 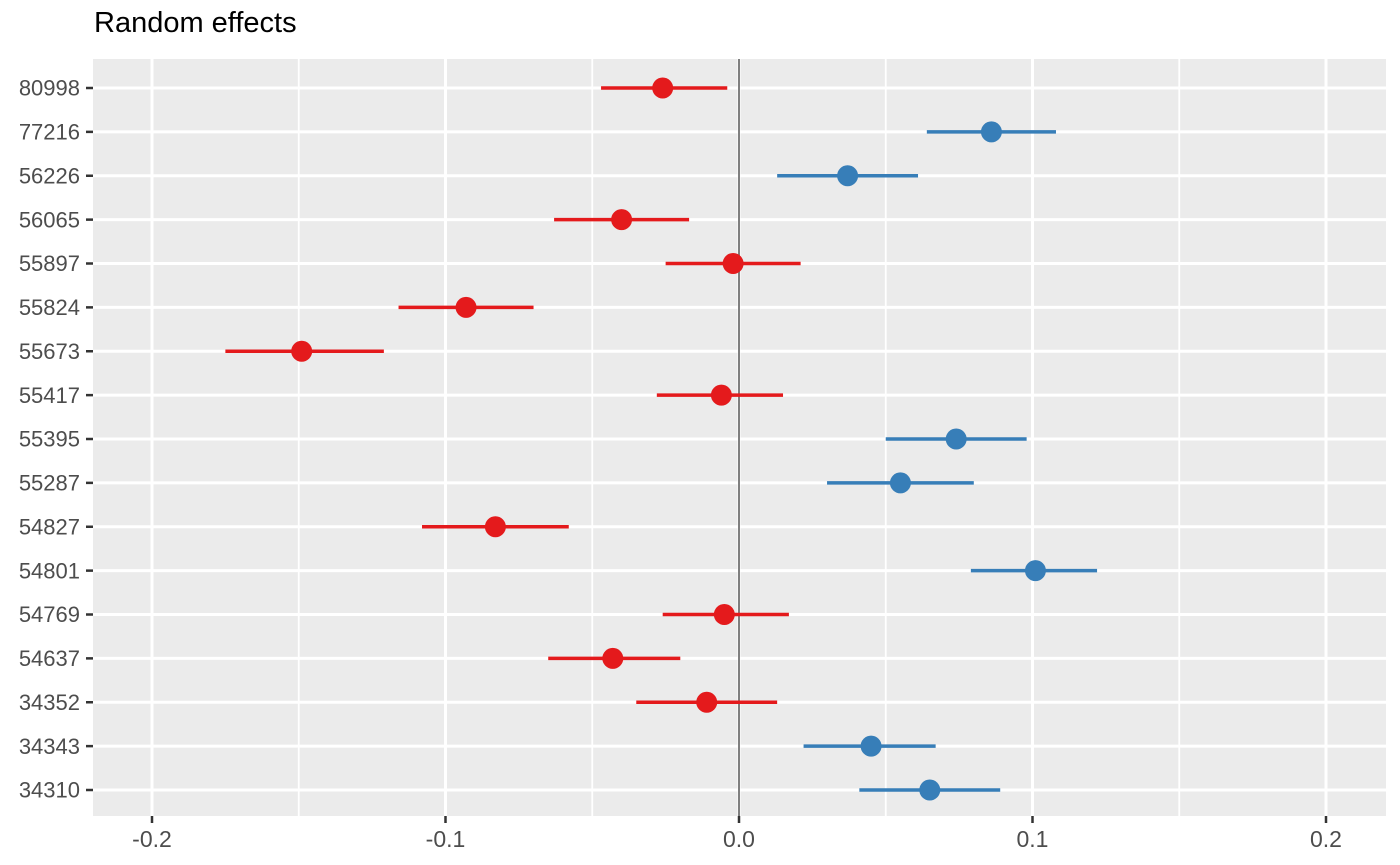 I want to click on y-axis-label: 55673, so click(x=49, y=351).